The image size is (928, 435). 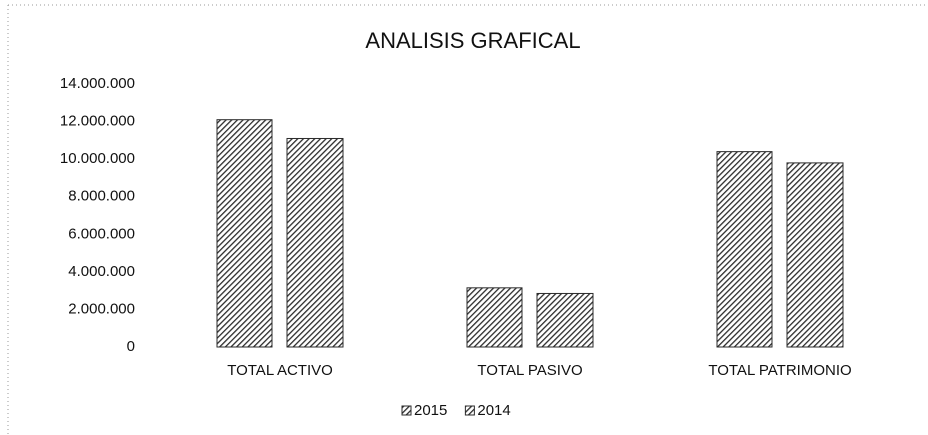 I want to click on y-tick-label: 0, so click(x=131, y=346).